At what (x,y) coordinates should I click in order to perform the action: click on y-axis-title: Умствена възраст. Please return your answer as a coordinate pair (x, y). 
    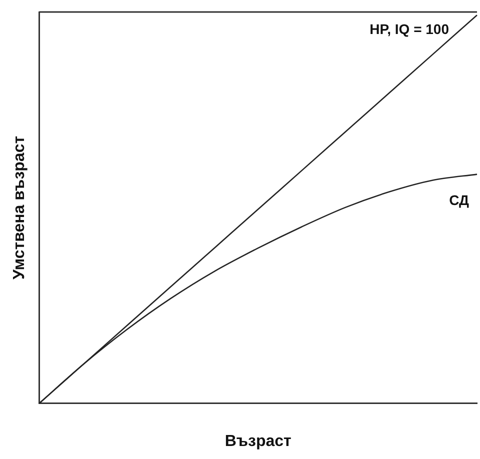
    Looking at the image, I should click on (19, 208).